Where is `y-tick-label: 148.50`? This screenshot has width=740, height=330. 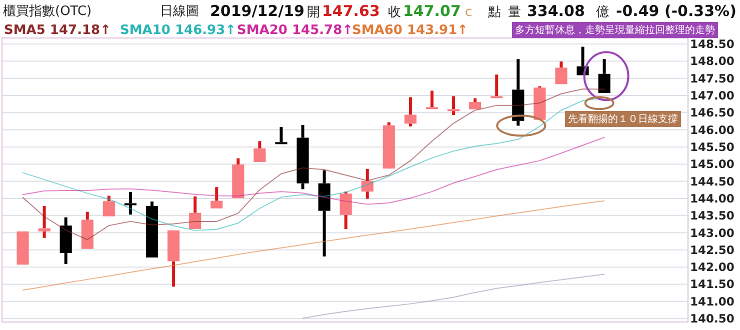
y-tick-label: 148.50 is located at coordinates (712, 44).